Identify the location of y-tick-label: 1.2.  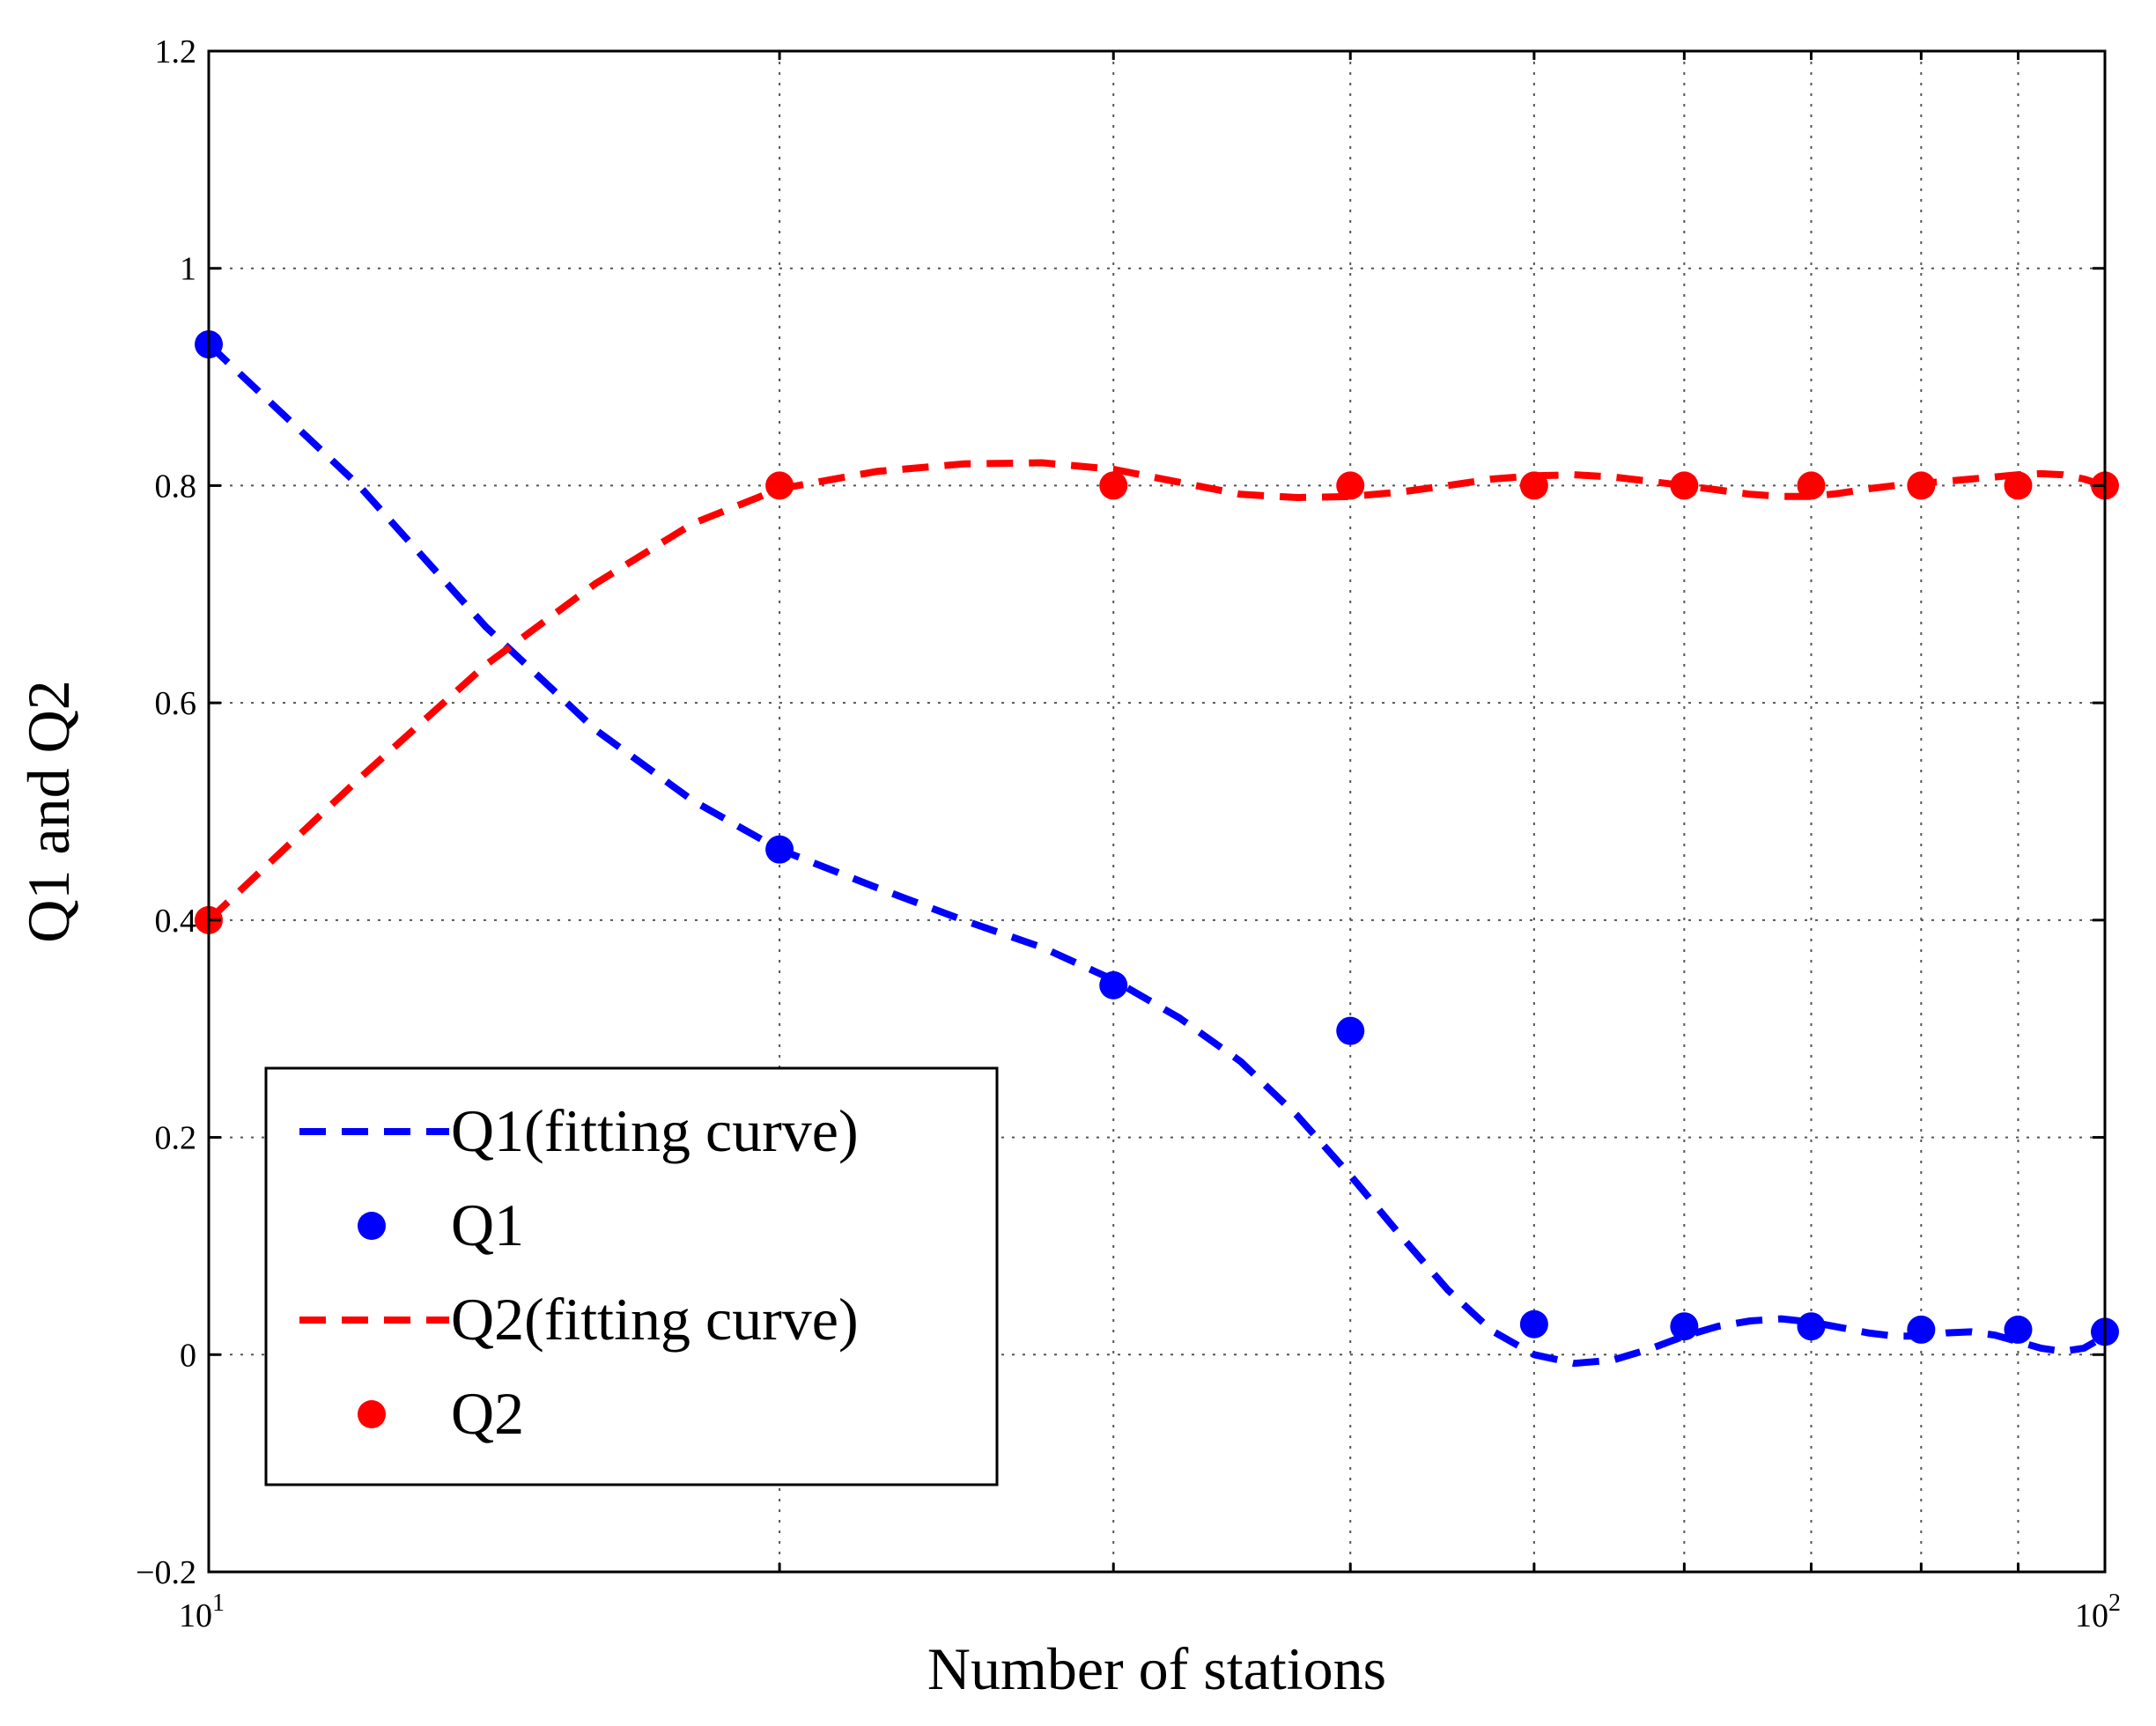
(176, 51).